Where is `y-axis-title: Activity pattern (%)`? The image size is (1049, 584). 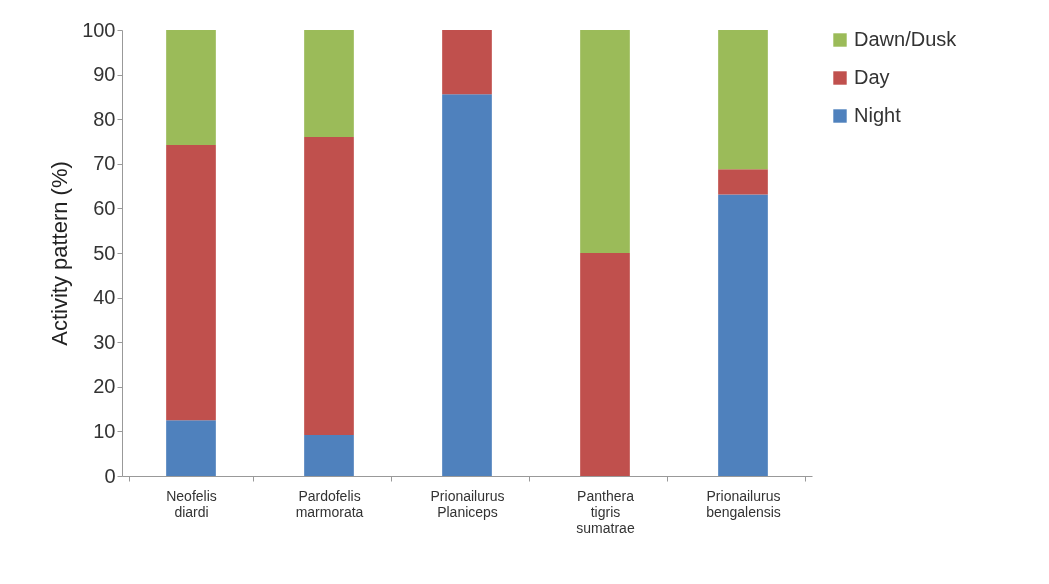
y-axis-title: Activity pattern (%) is located at coordinates (60, 253).